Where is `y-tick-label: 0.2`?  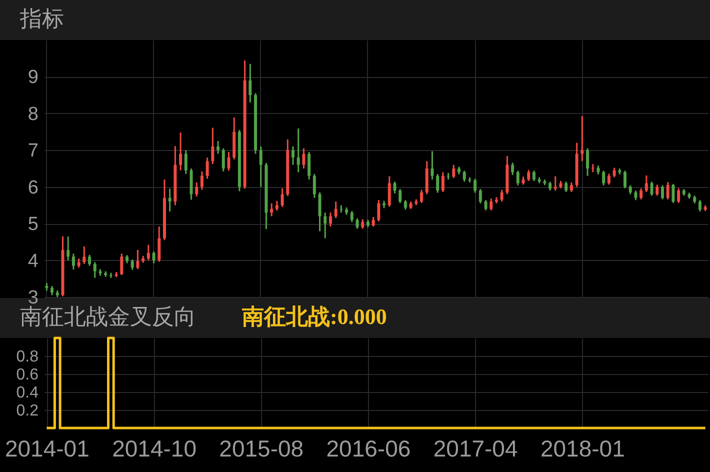
y-tick-label: 0.2 is located at coordinates (27, 411).